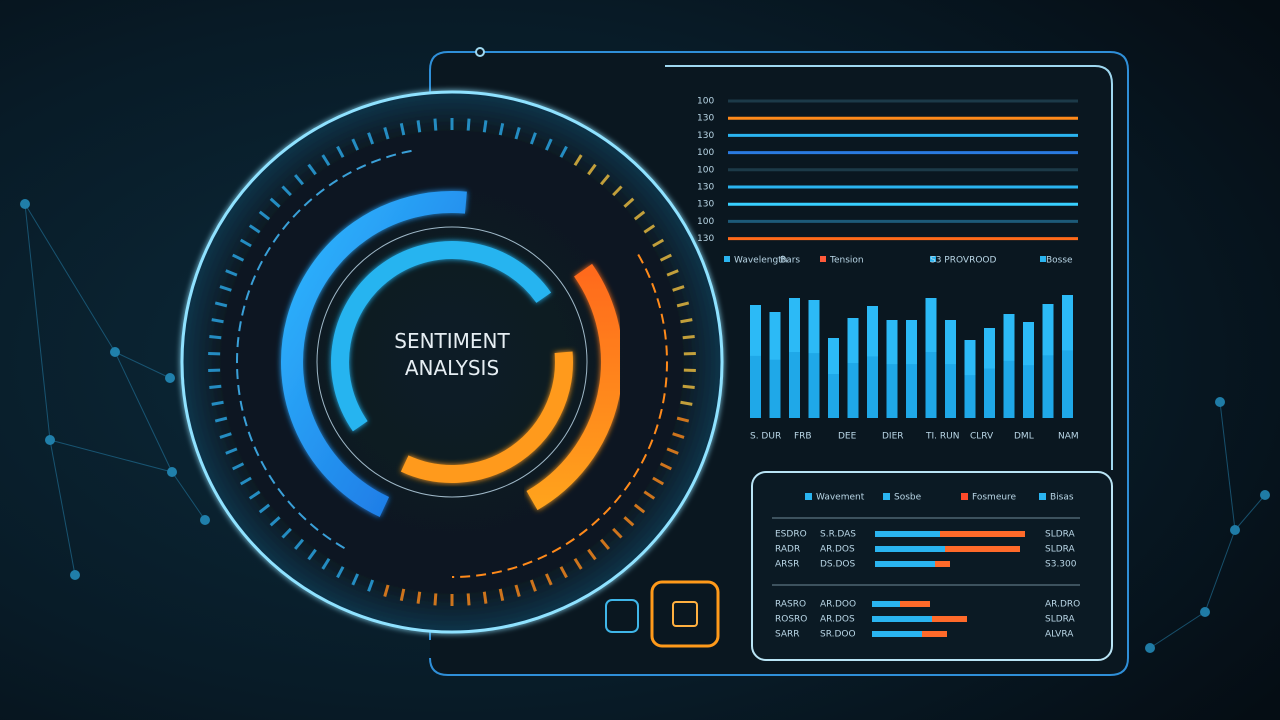  I want to click on title-line: SENTIMENT, so click(452, 341).